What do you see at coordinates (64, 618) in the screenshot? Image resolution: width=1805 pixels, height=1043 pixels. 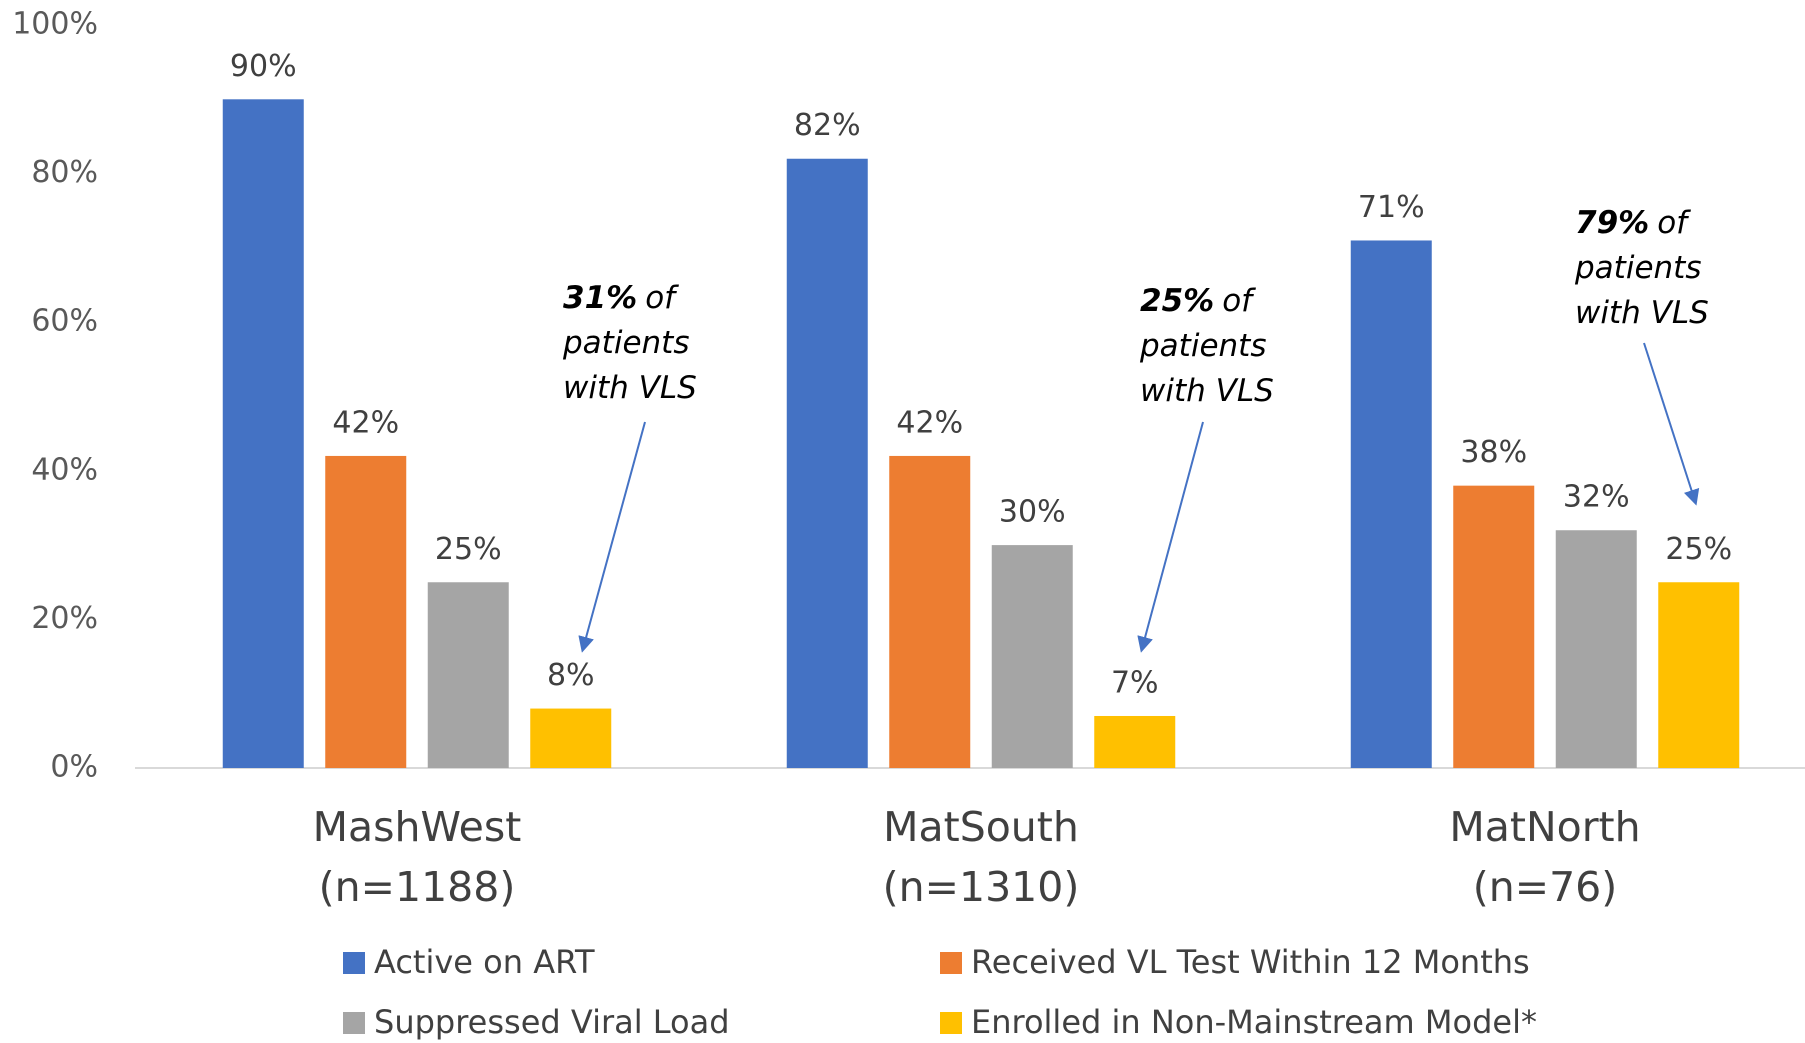 I see `y-tick-label: 20%` at bounding box center [64, 618].